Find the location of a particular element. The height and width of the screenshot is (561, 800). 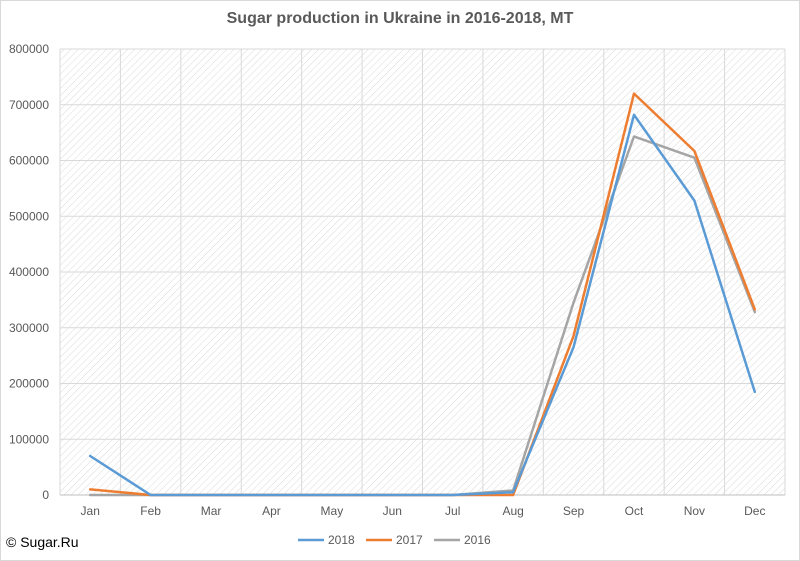

x-tick-label: Aug is located at coordinates (512, 511).